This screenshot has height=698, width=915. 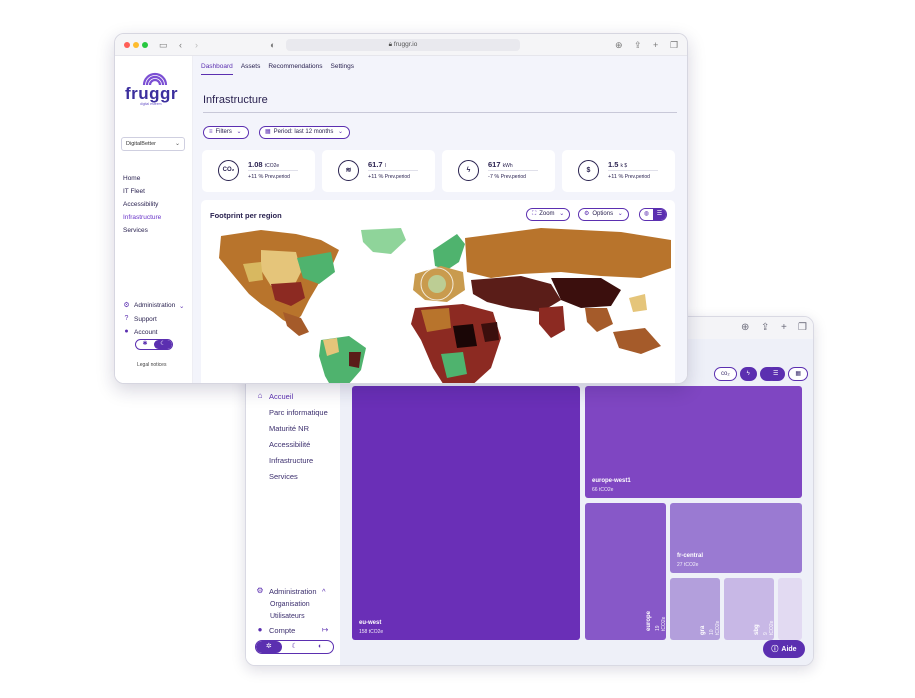 What do you see at coordinates (436, 320) in the screenshot?
I see `north-africa-region` at bounding box center [436, 320].